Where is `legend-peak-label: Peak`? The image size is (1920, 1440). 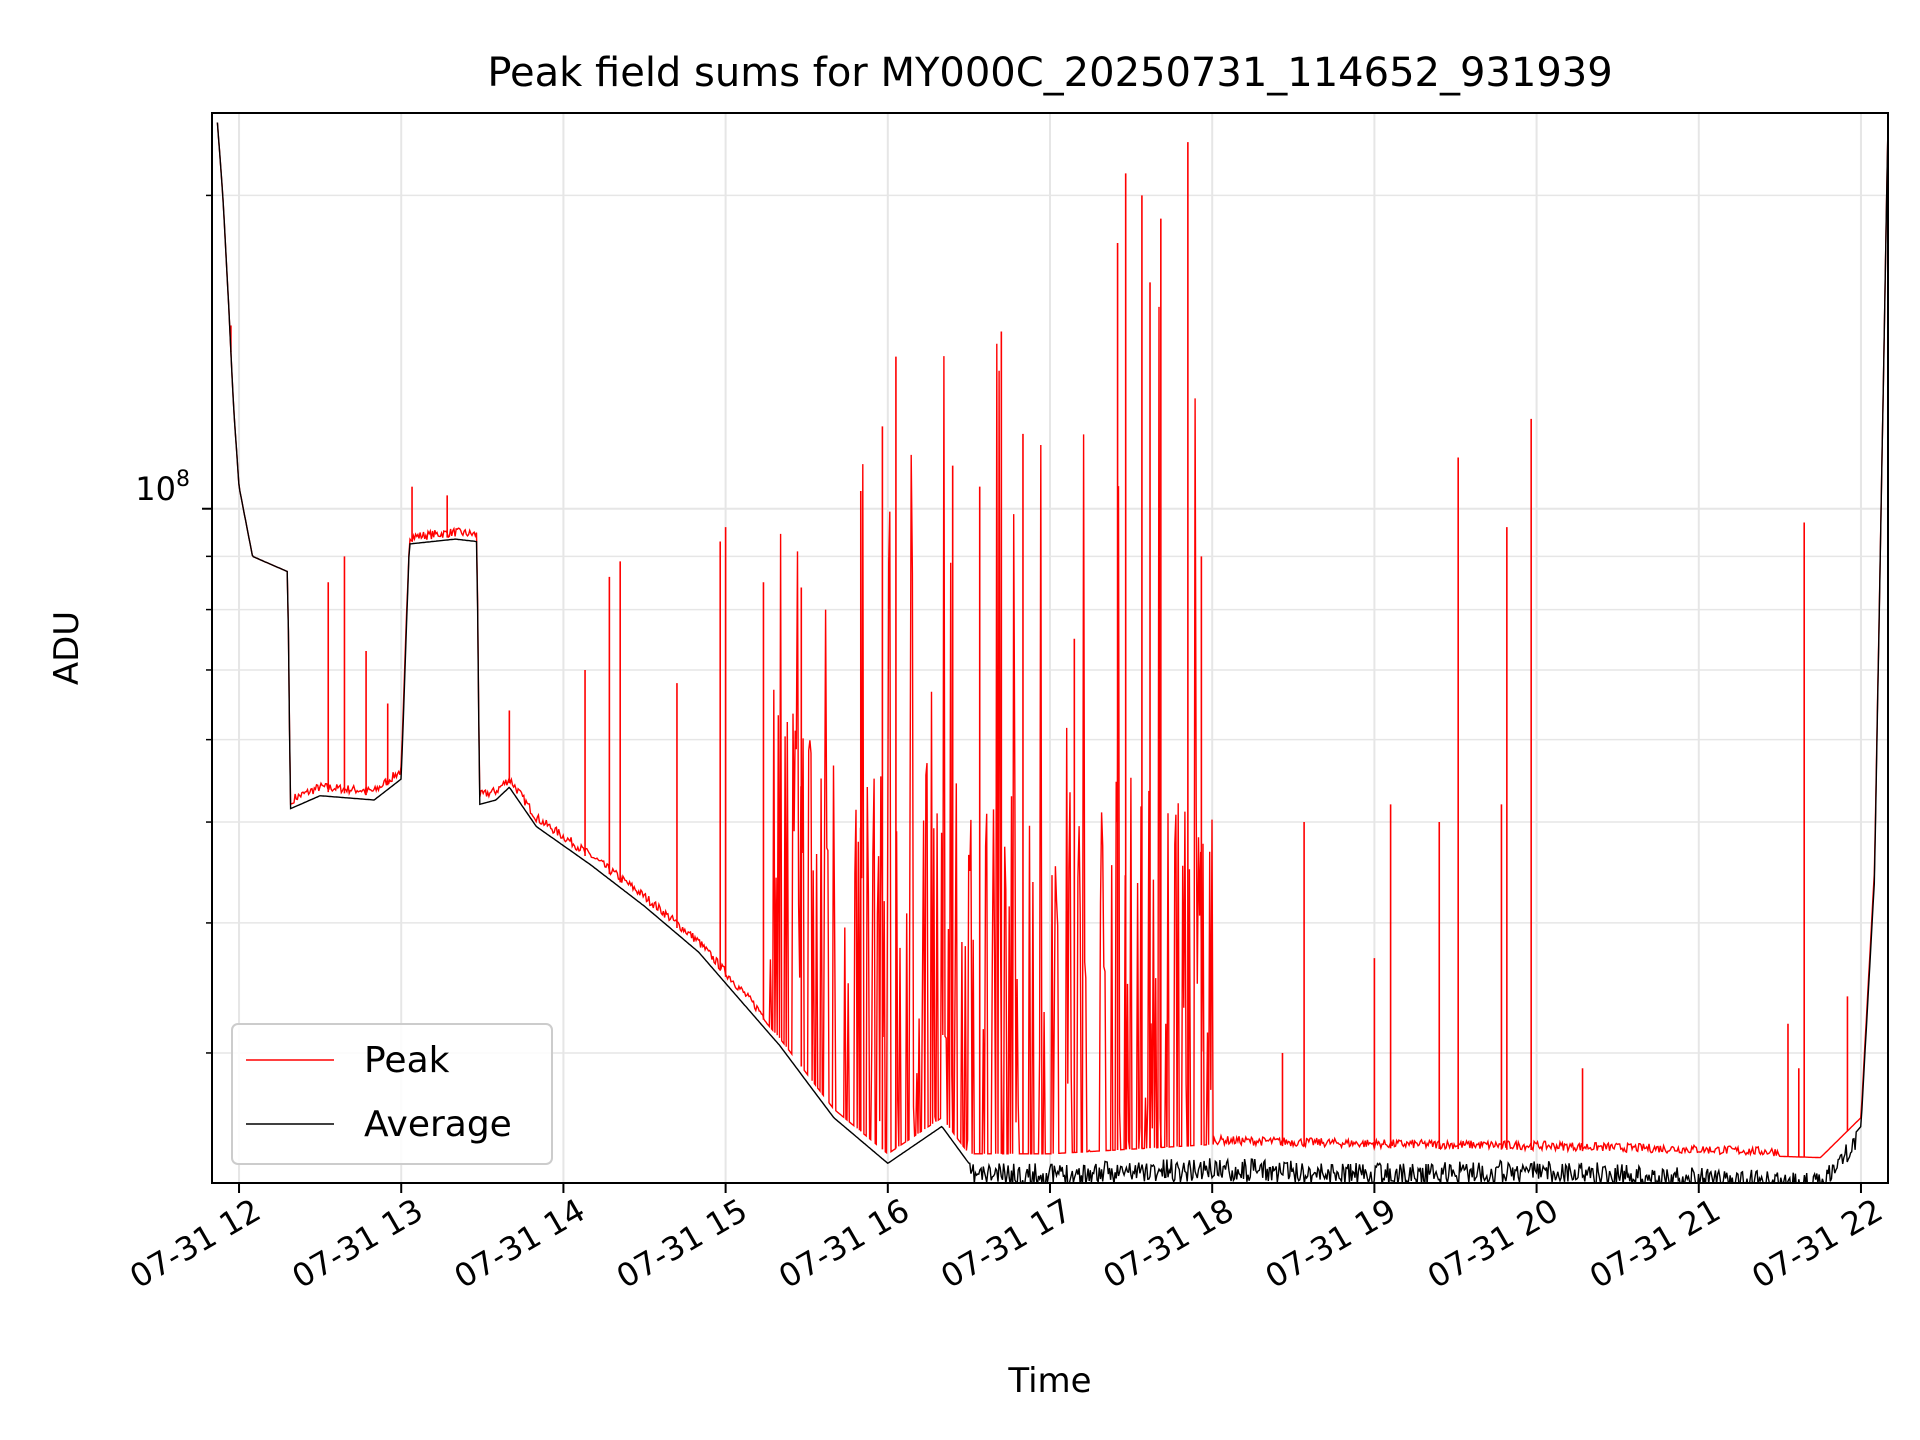
legend-peak-label: Peak is located at coordinates (407, 1060).